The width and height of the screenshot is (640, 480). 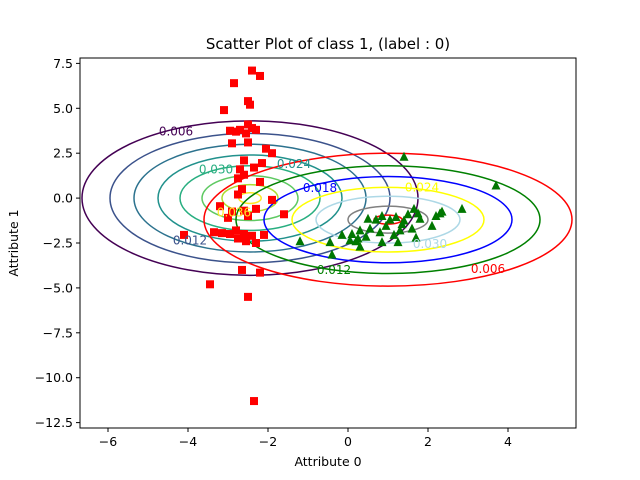 What do you see at coordinates (428, 441) in the screenshot?
I see `x-tick-label: 2` at bounding box center [428, 441].